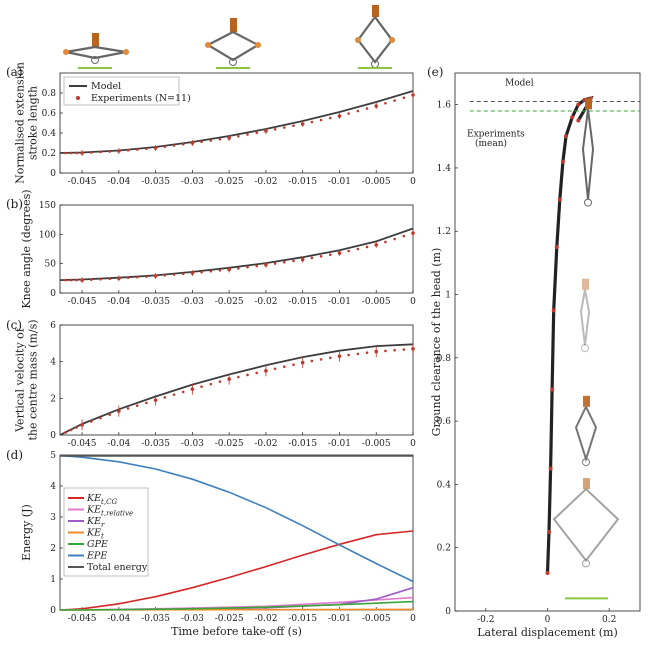 The width and height of the screenshot is (660, 645). What do you see at coordinates (26, 248) in the screenshot?
I see `y-axis-label: Knee angle (degrees)` at bounding box center [26, 248].